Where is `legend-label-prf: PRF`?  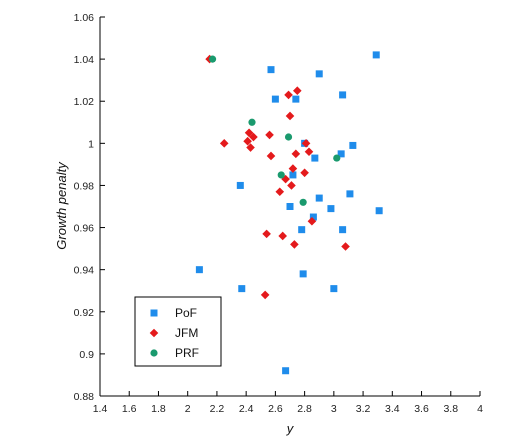 legend-label-prf: PRF is located at coordinates (187, 353).